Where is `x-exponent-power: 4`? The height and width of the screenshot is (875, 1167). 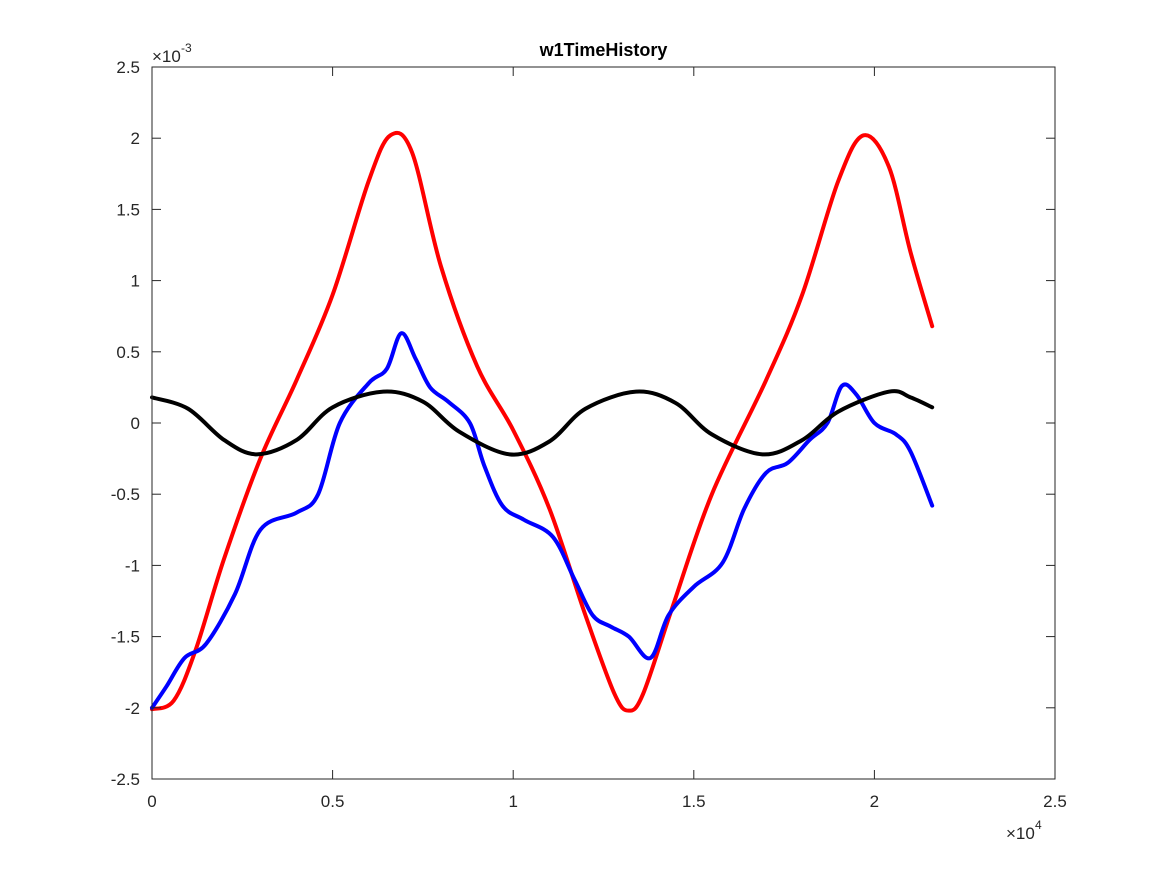
x-exponent-power: 4 is located at coordinates (1038, 825).